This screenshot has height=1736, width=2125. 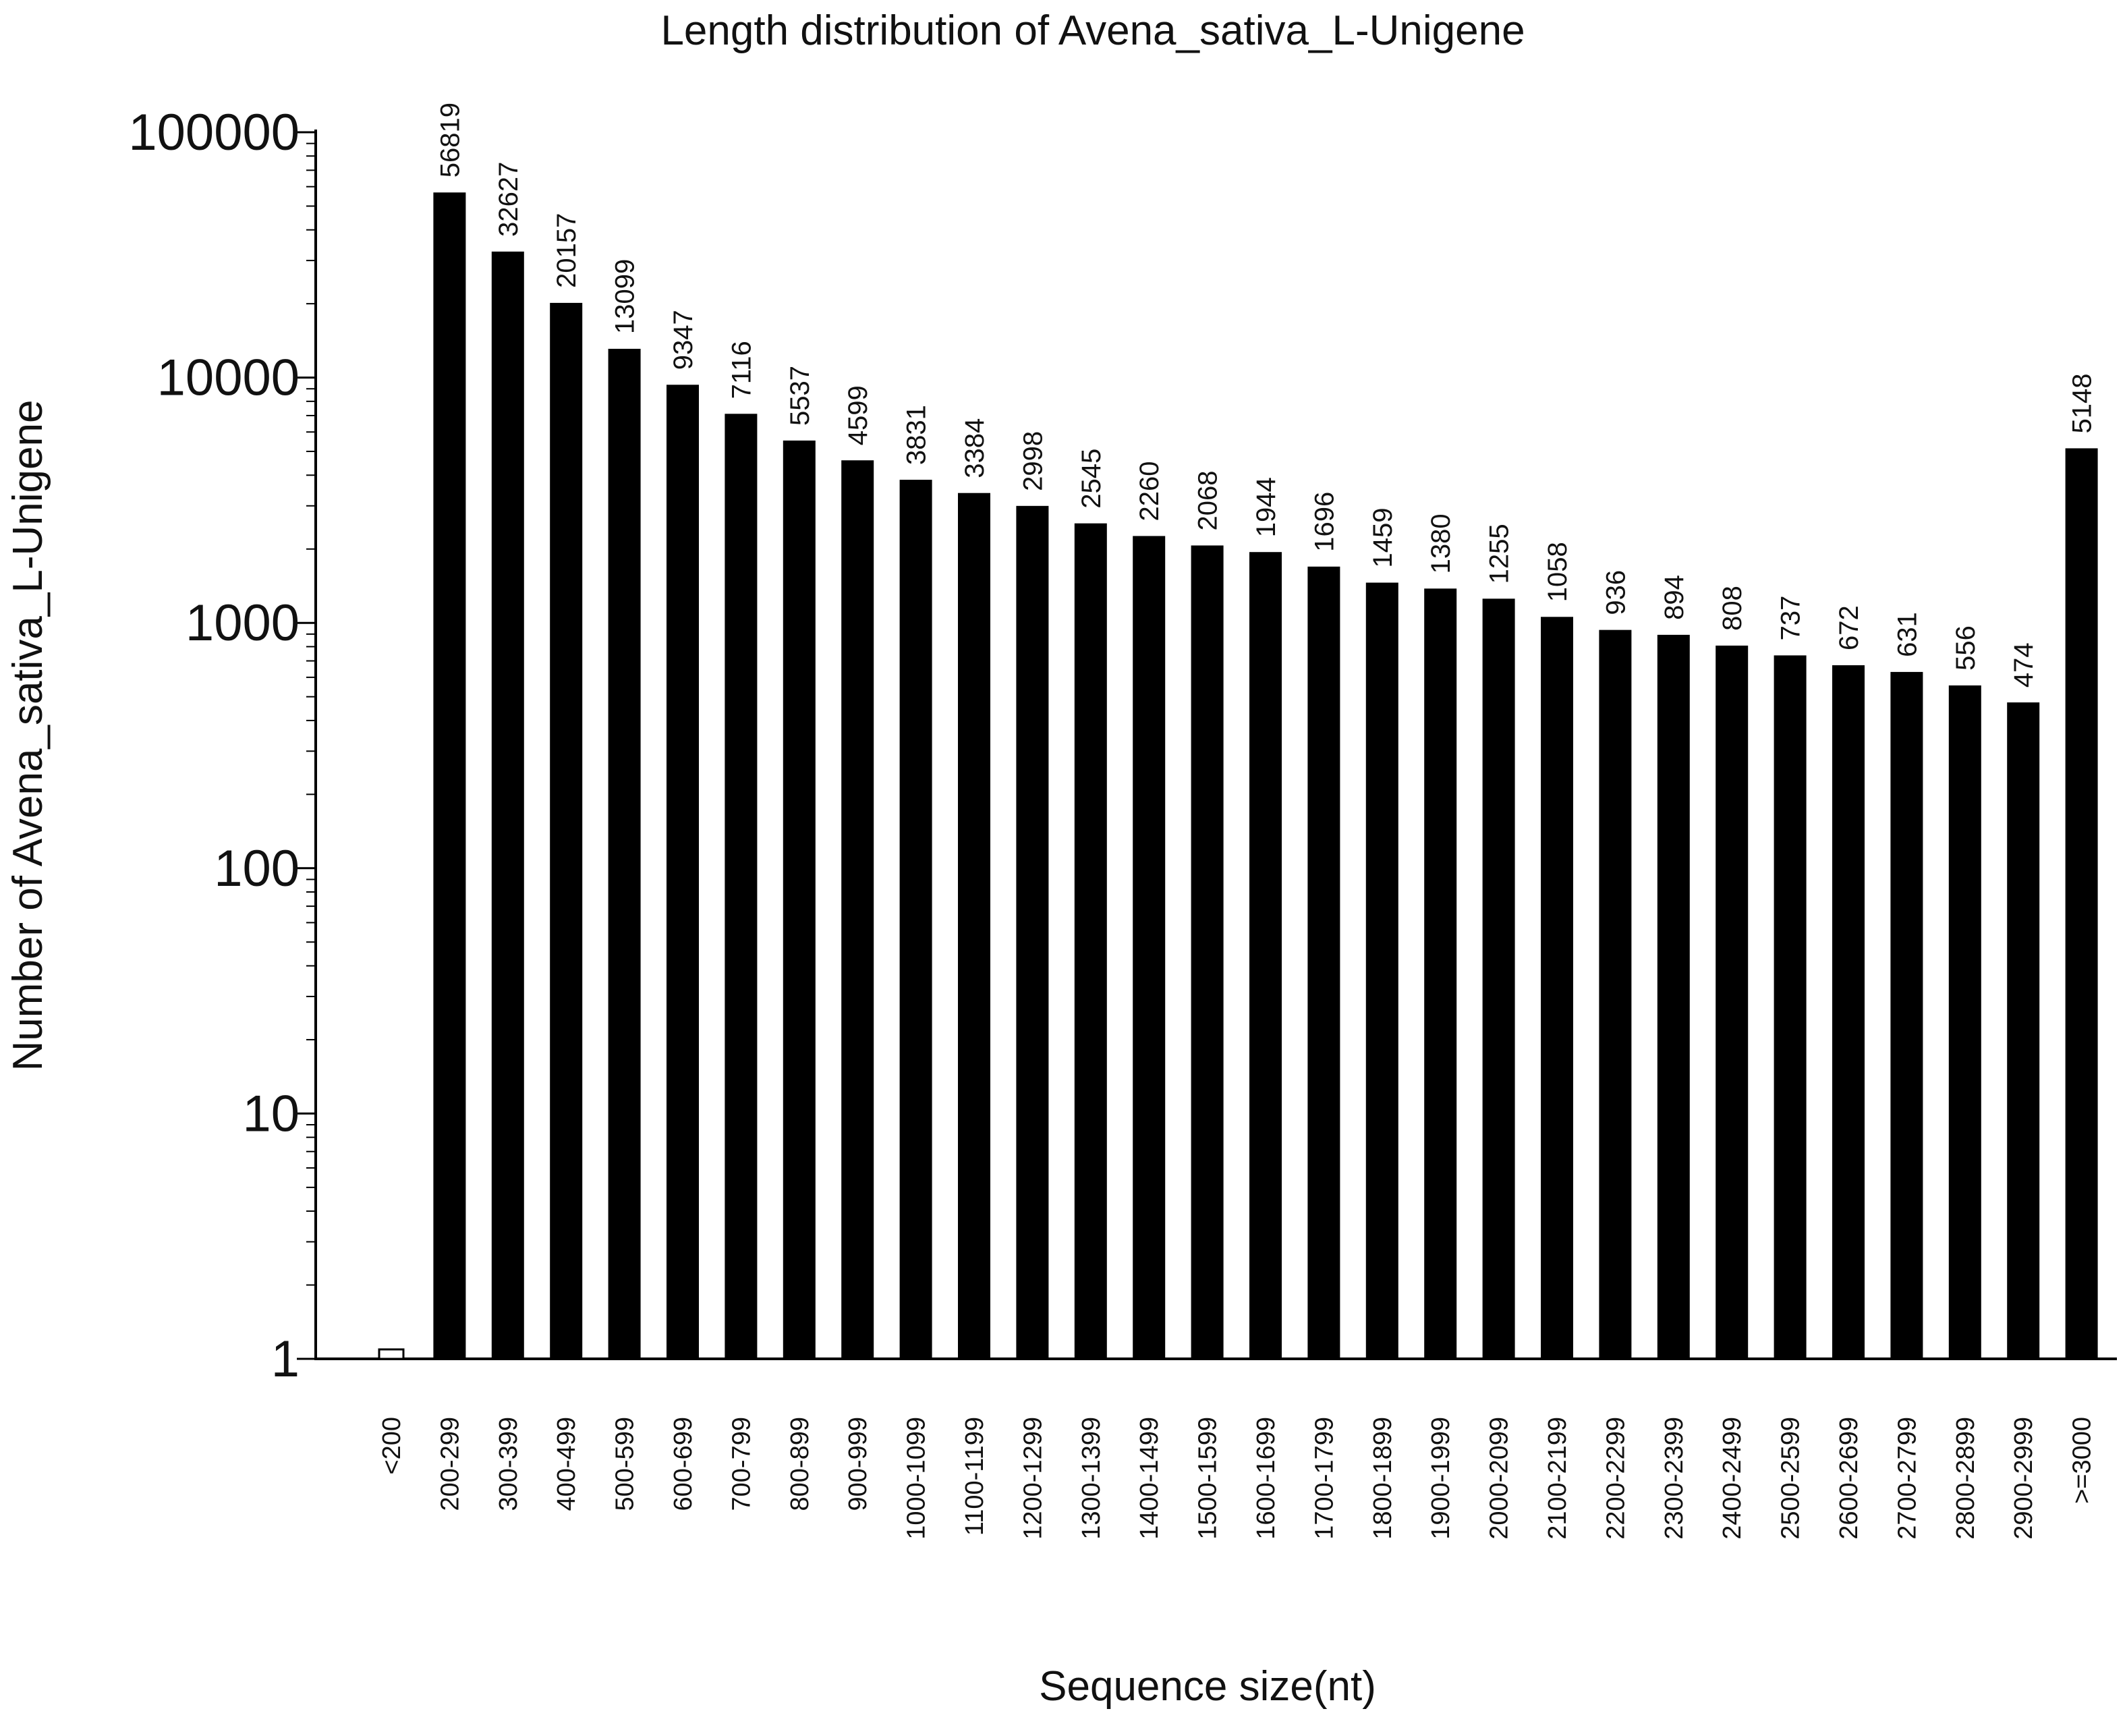 I want to click on data-label: 2545, so click(x=1091, y=479).